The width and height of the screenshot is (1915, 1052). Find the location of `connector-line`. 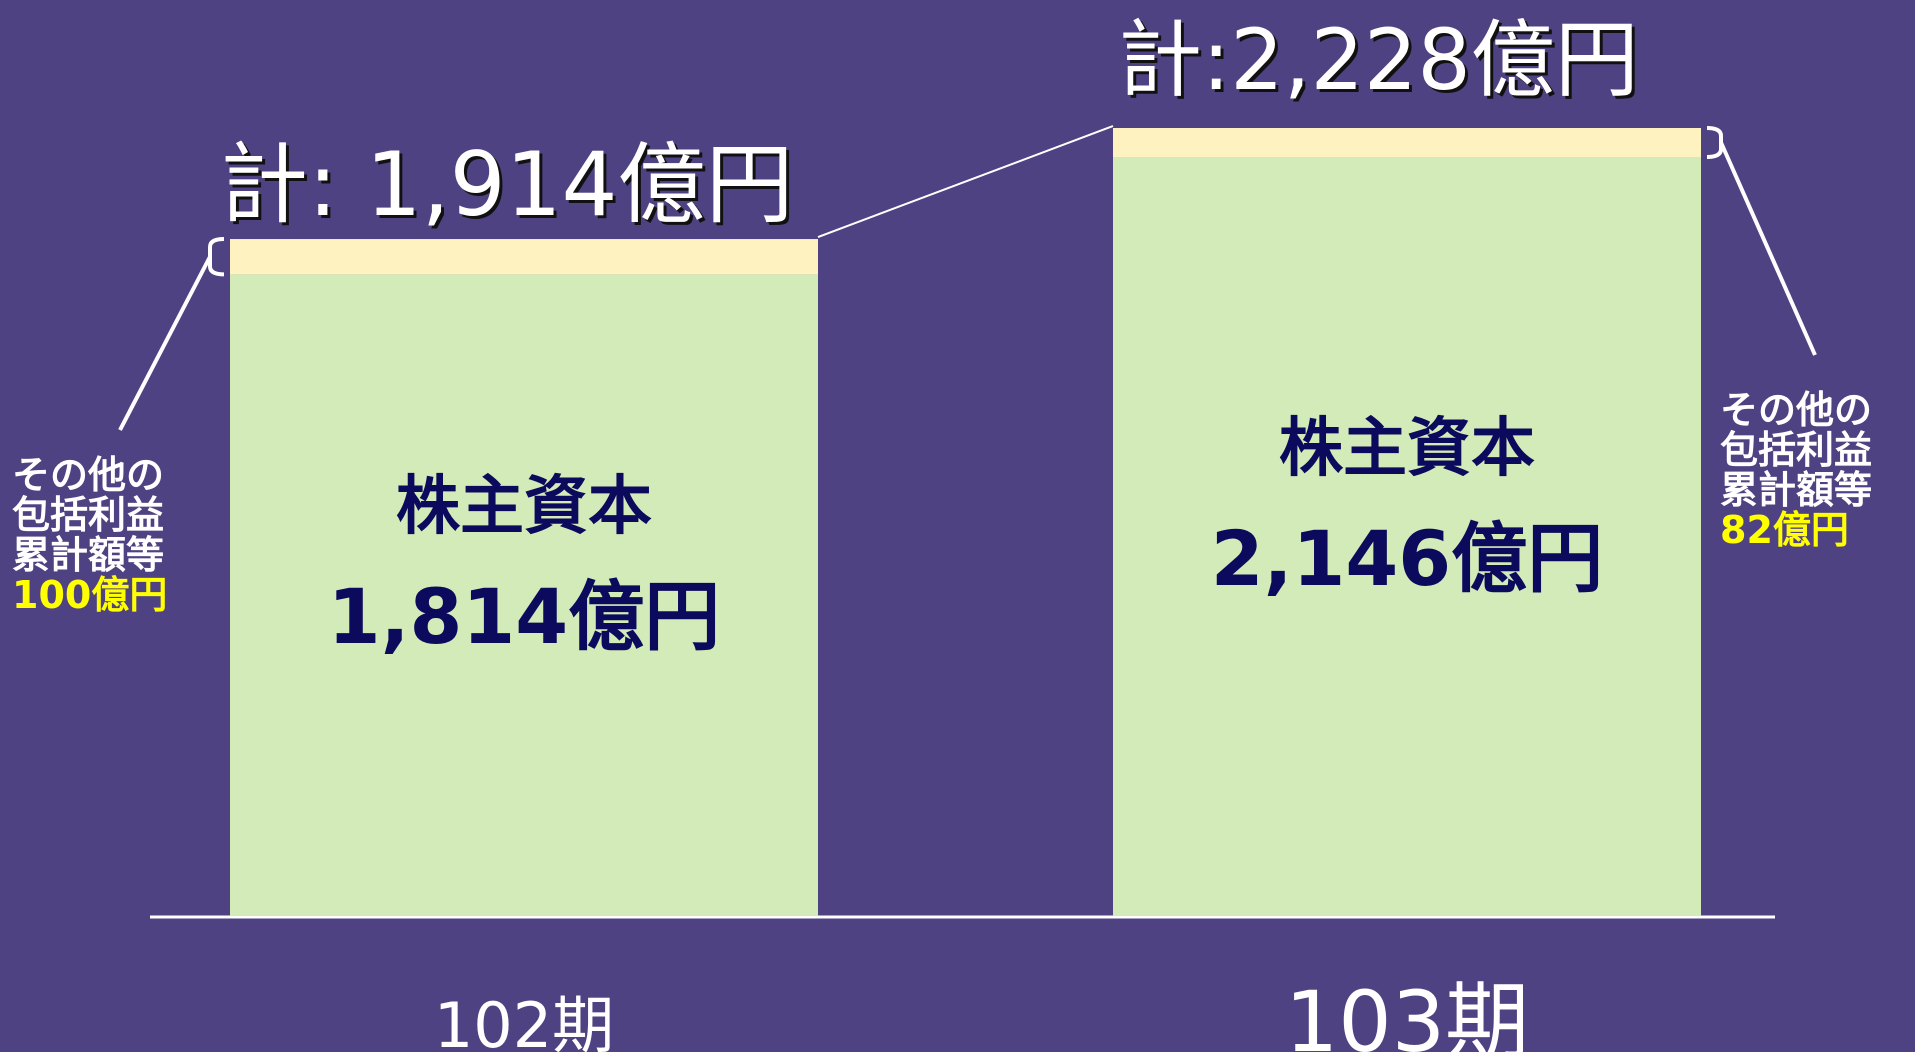

connector-line is located at coordinates (965, 181).